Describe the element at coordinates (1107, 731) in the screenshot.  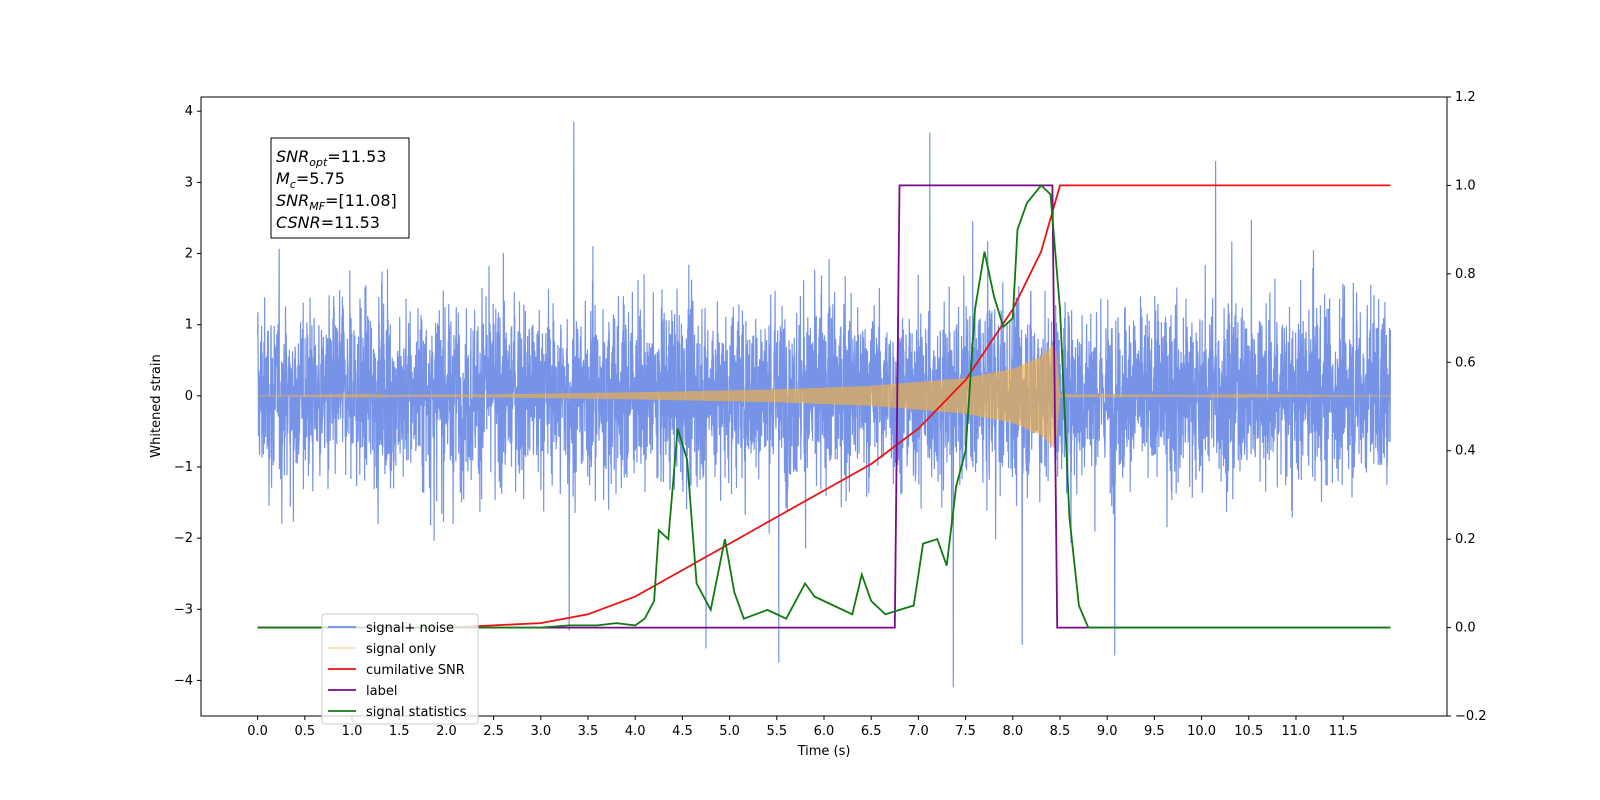
I see `x-tick-label: 9.0` at that location.